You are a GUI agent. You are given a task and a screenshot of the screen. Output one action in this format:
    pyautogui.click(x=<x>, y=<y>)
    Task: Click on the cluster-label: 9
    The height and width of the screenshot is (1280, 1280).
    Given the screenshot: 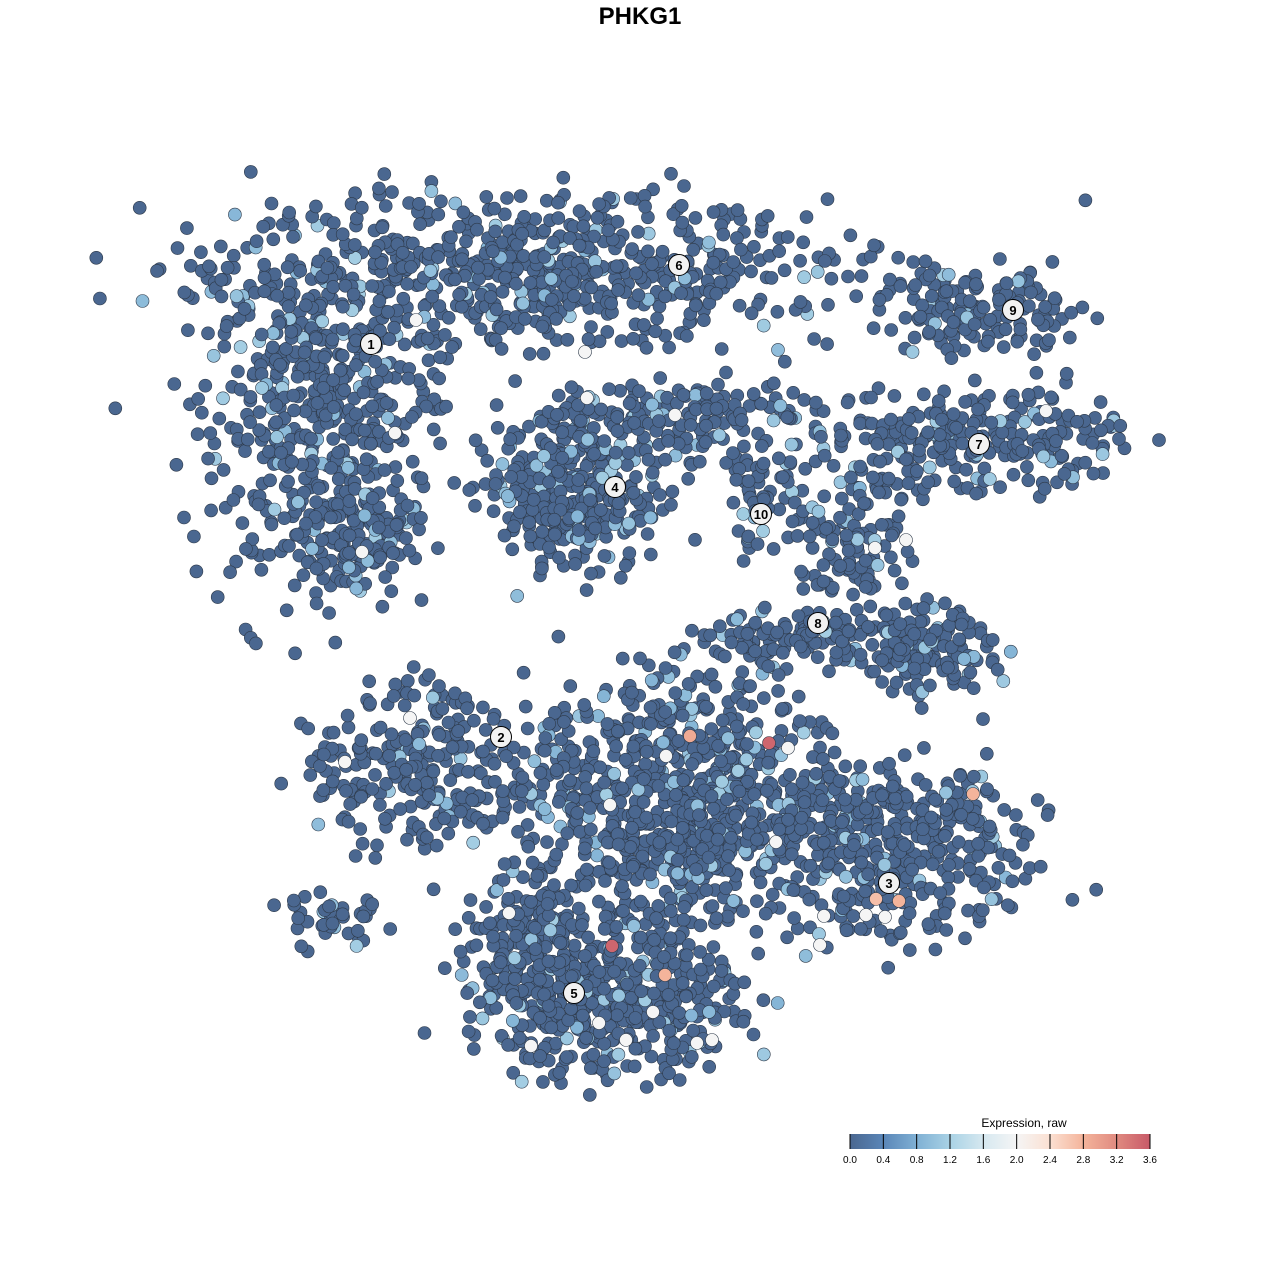 What is the action you would take?
    pyautogui.click(x=1012, y=310)
    